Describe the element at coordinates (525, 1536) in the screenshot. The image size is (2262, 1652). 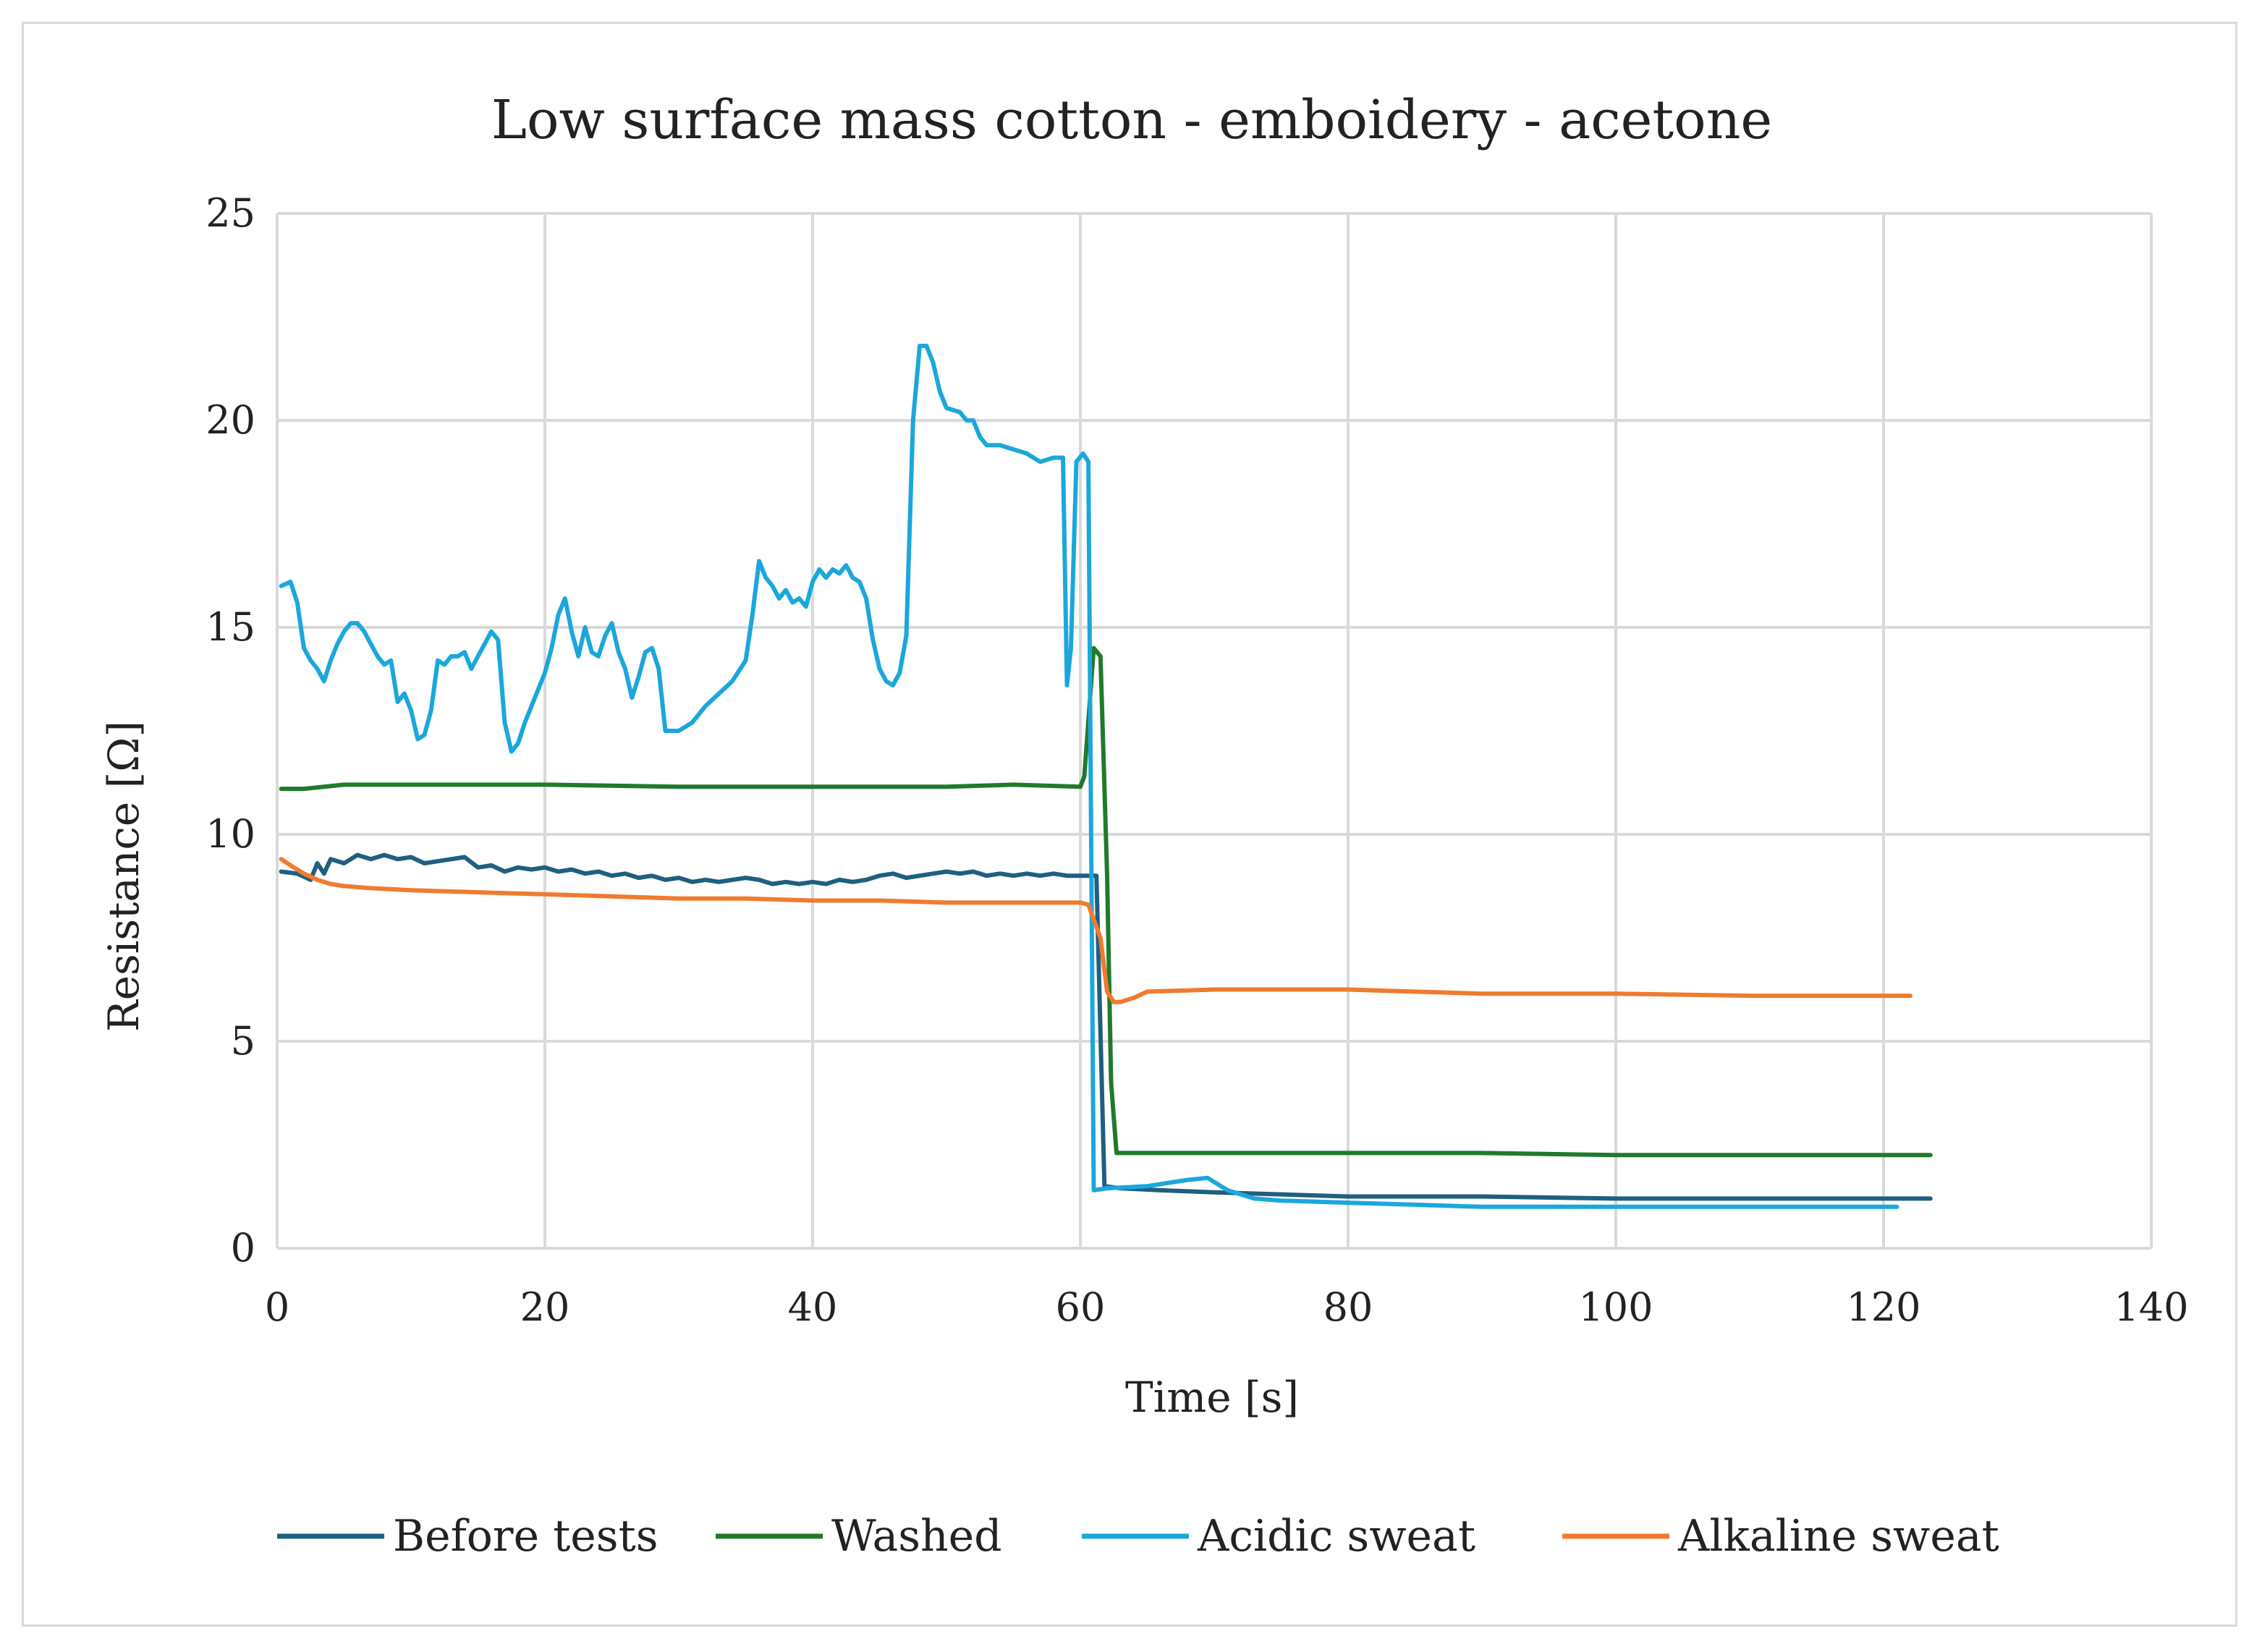
I see `legend-label: Before tests` at that location.